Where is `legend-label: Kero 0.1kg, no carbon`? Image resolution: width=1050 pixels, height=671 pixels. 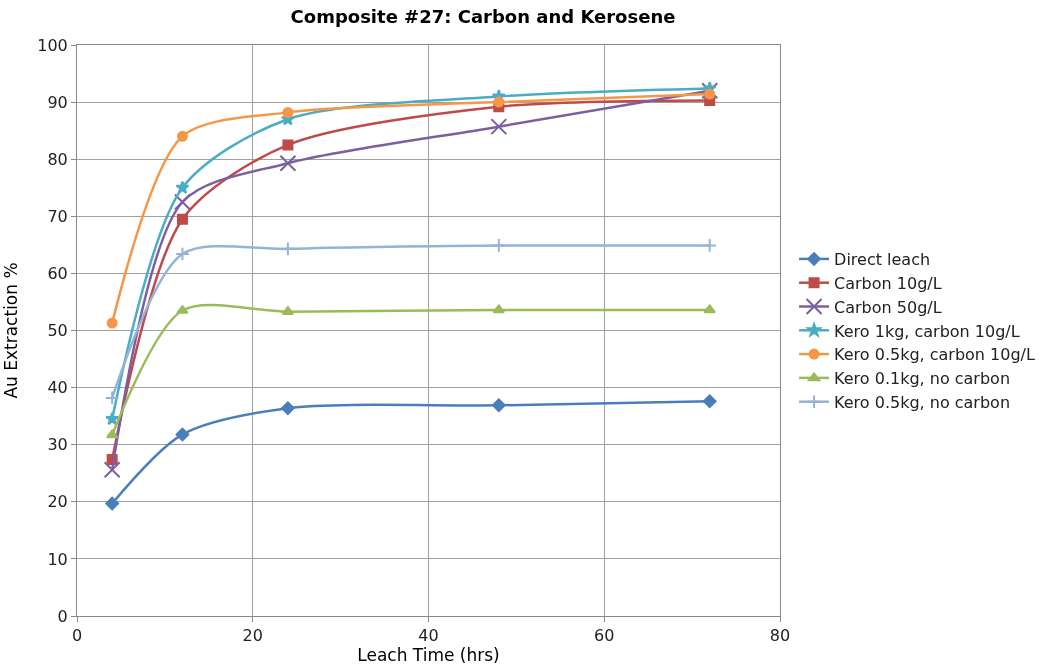
legend-label: Kero 0.1kg, no carbon is located at coordinates (922, 379).